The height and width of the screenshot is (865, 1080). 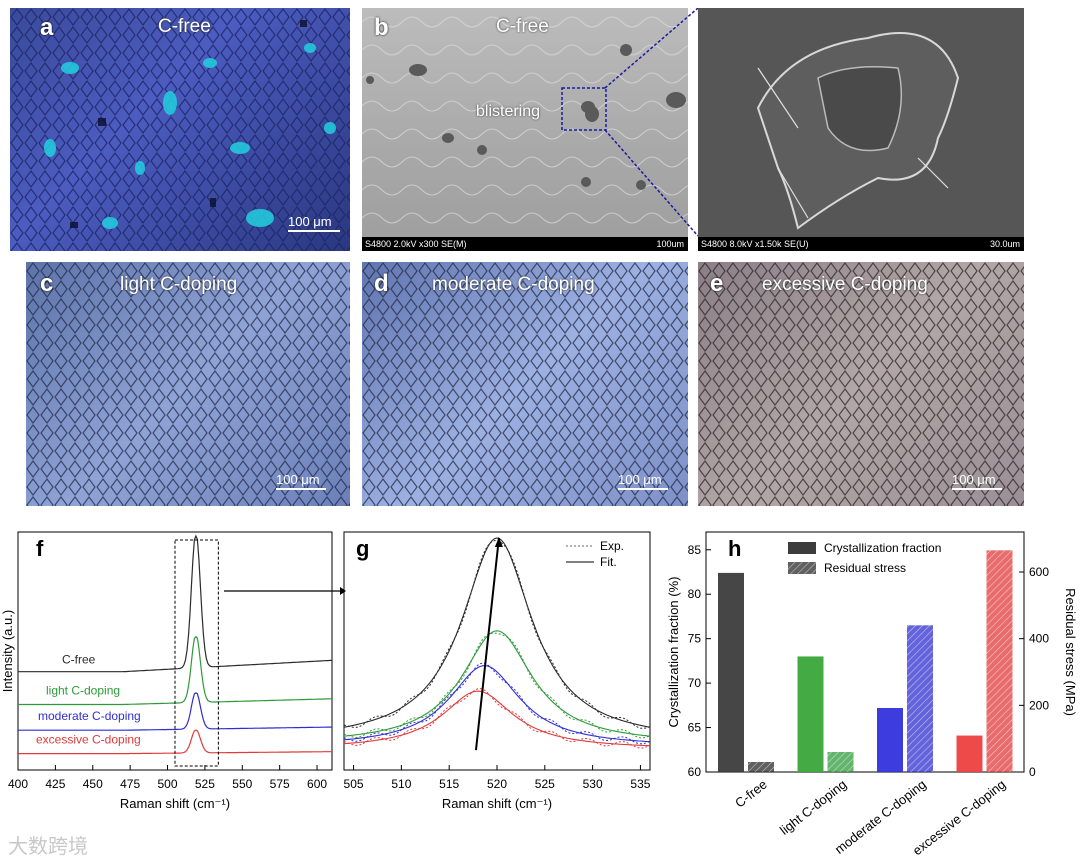 I want to click on y2-tick-label: 200, so click(x=1039, y=705).